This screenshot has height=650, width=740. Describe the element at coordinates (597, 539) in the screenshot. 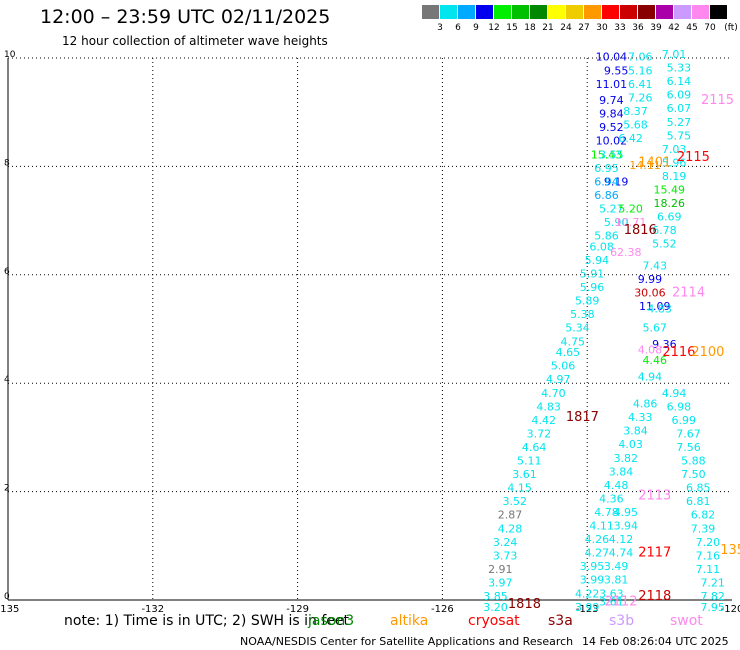

I see `data-point-label: 4.26` at that location.